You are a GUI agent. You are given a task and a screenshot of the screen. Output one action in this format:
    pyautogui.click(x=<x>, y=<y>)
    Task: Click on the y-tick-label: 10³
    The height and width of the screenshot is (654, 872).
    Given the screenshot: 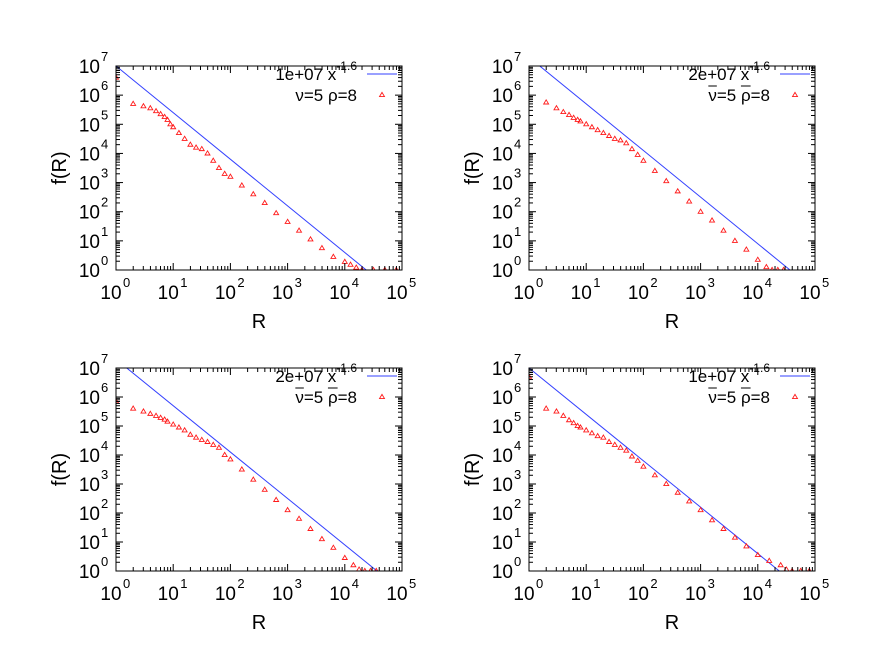 What is the action you would take?
    pyautogui.click(x=506, y=180)
    